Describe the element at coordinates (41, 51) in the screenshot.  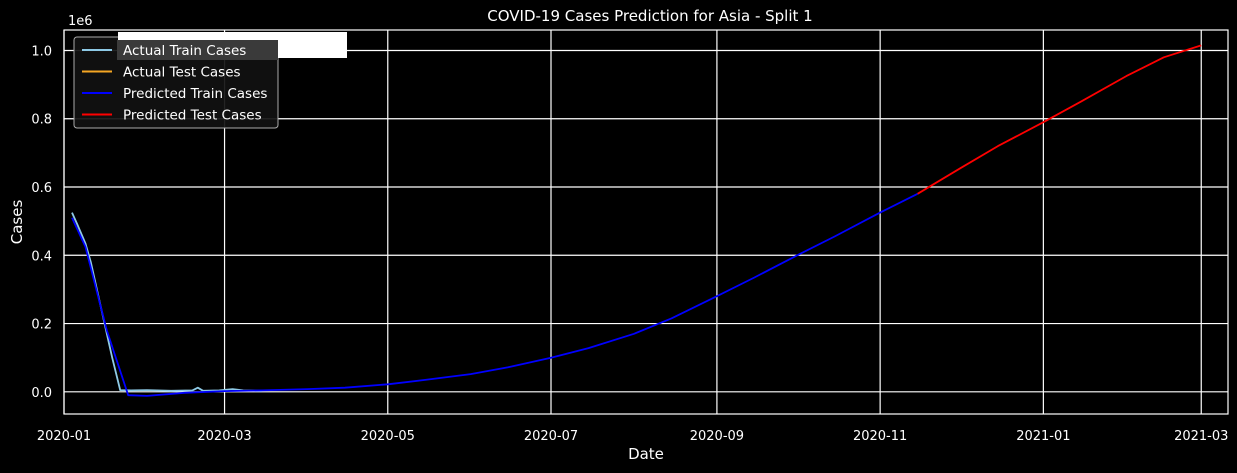
I see `y-tick-label: 1.0` at that location.